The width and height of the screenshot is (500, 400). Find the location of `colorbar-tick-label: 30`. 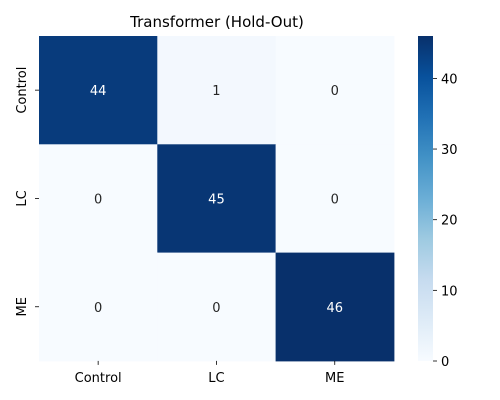

colorbar-tick-label: 30 is located at coordinates (449, 150).